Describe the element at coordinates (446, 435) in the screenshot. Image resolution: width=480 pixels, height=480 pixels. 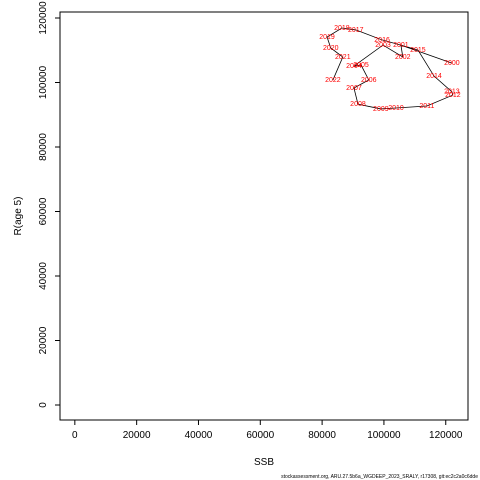
I see `x-tick-label: 120000` at that location.